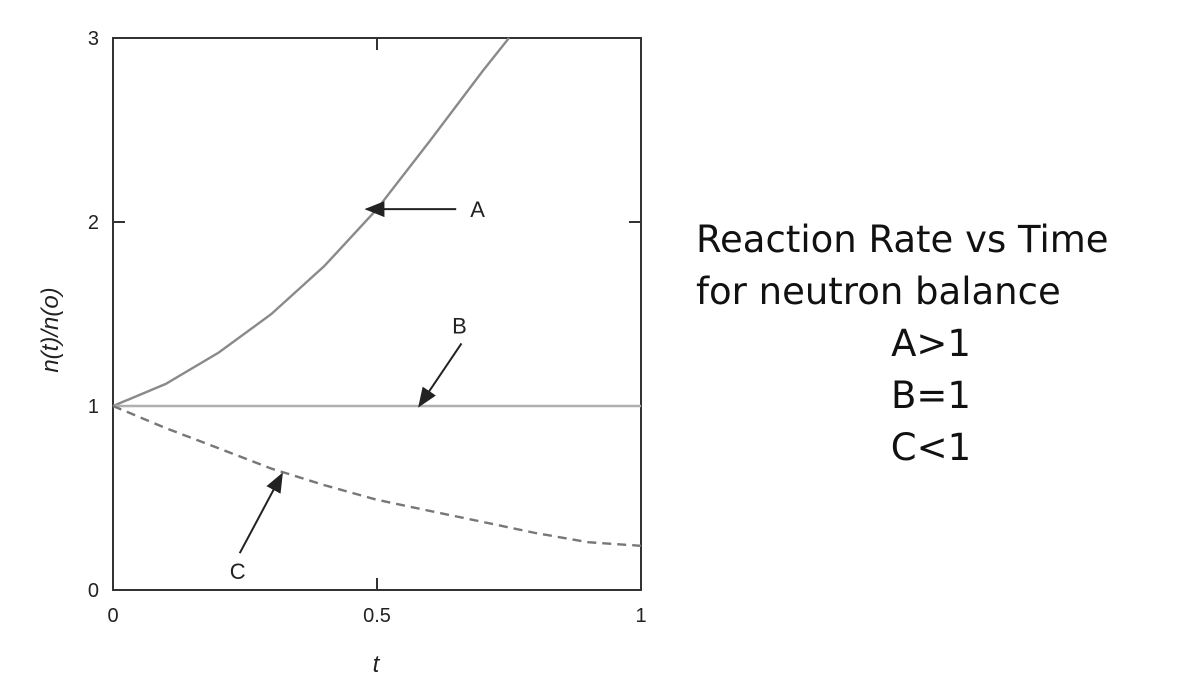  Describe the element at coordinates (238, 571) in the screenshot. I see `callout-c-label: C` at that location.